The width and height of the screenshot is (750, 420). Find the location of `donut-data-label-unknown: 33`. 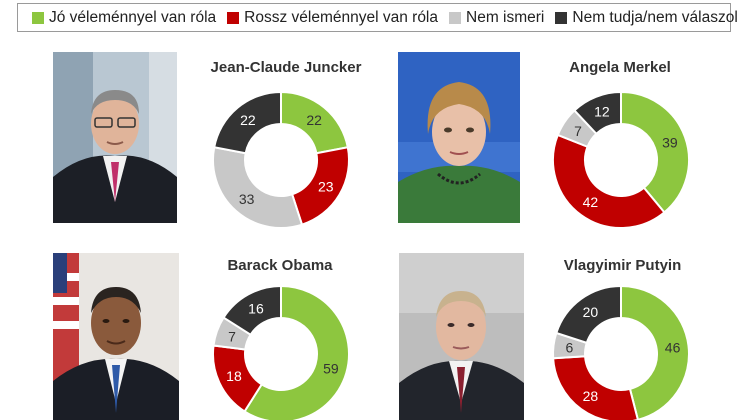

donut-data-label-unknown: 33 is located at coordinates (247, 199).